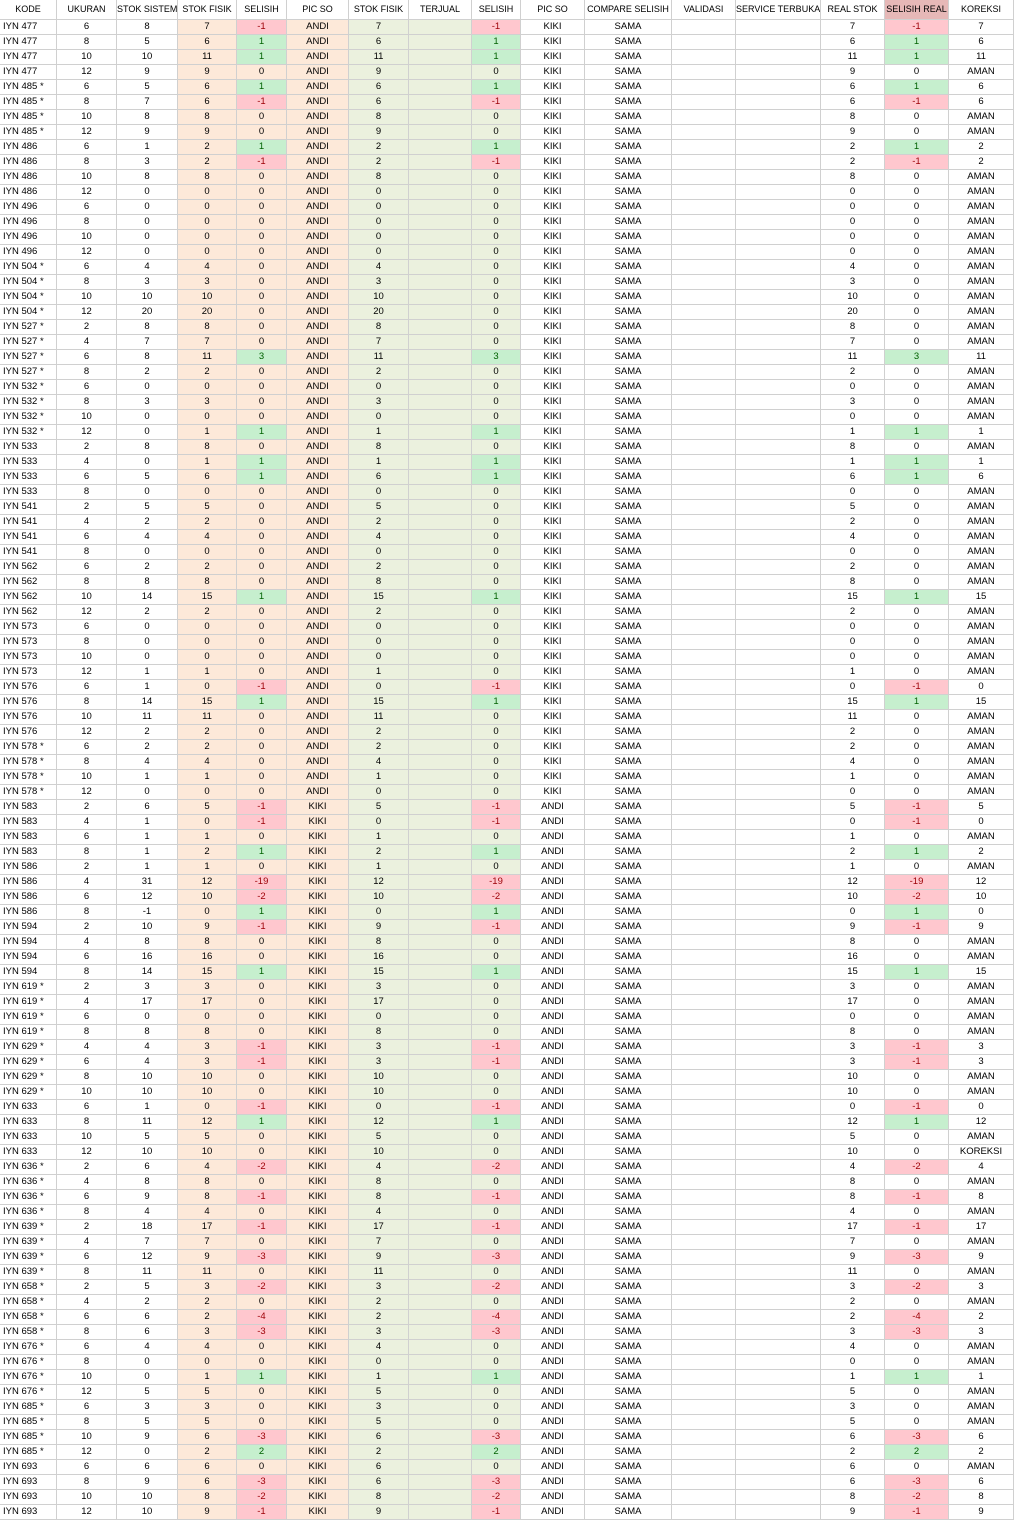  What do you see at coordinates (628, 10) in the screenshot?
I see `column-header: COMPARE SELISIH` at bounding box center [628, 10].